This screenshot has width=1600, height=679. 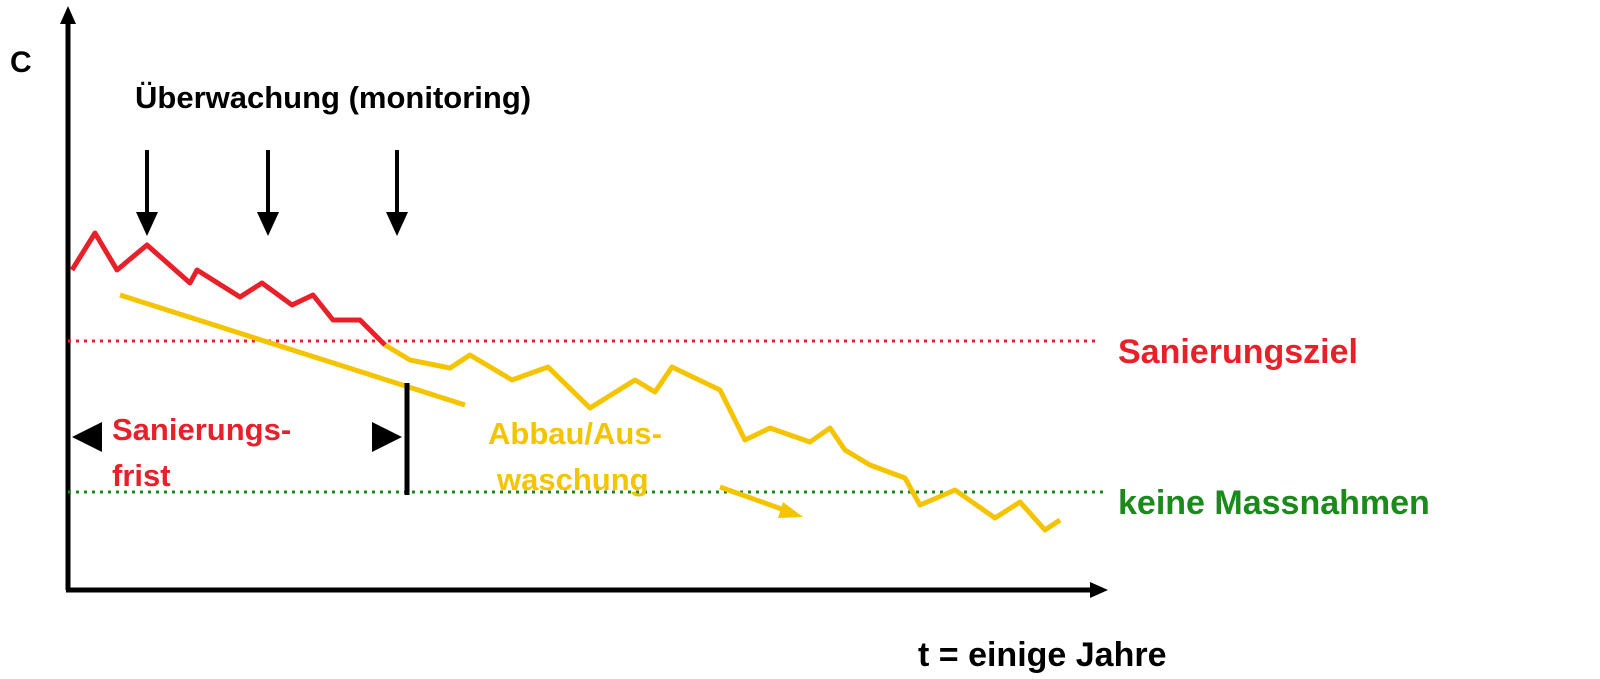 What do you see at coordinates (1099, 590) in the screenshot?
I see `x-axis-arrow` at bounding box center [1099, 590].